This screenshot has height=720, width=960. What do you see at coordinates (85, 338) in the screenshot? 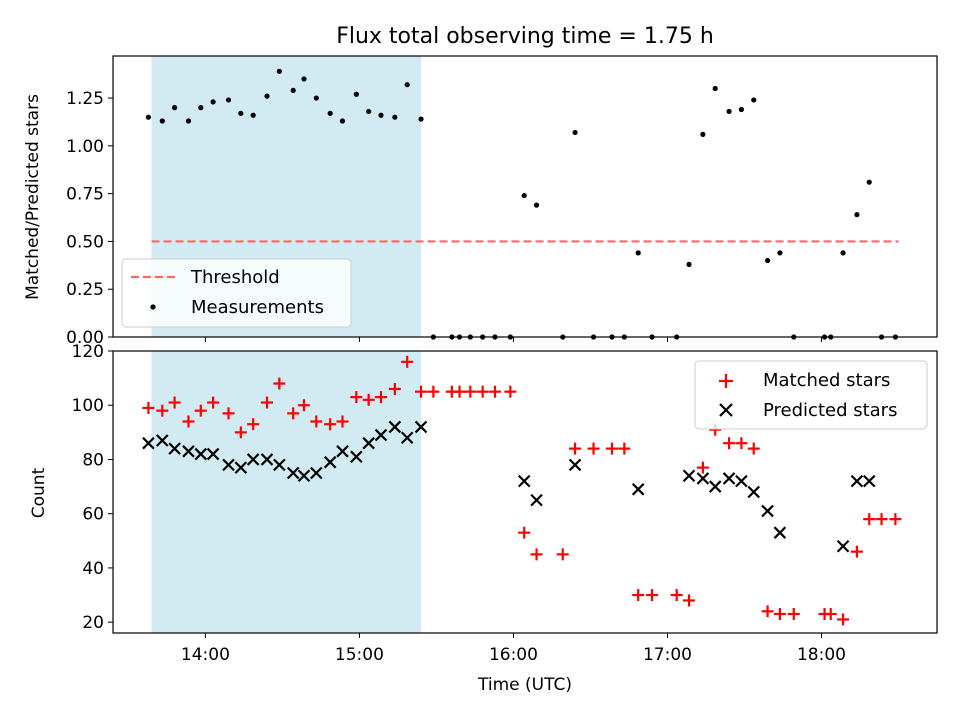
I see `top-y-tick-label: 0.00` at bounding box center [85, 338].